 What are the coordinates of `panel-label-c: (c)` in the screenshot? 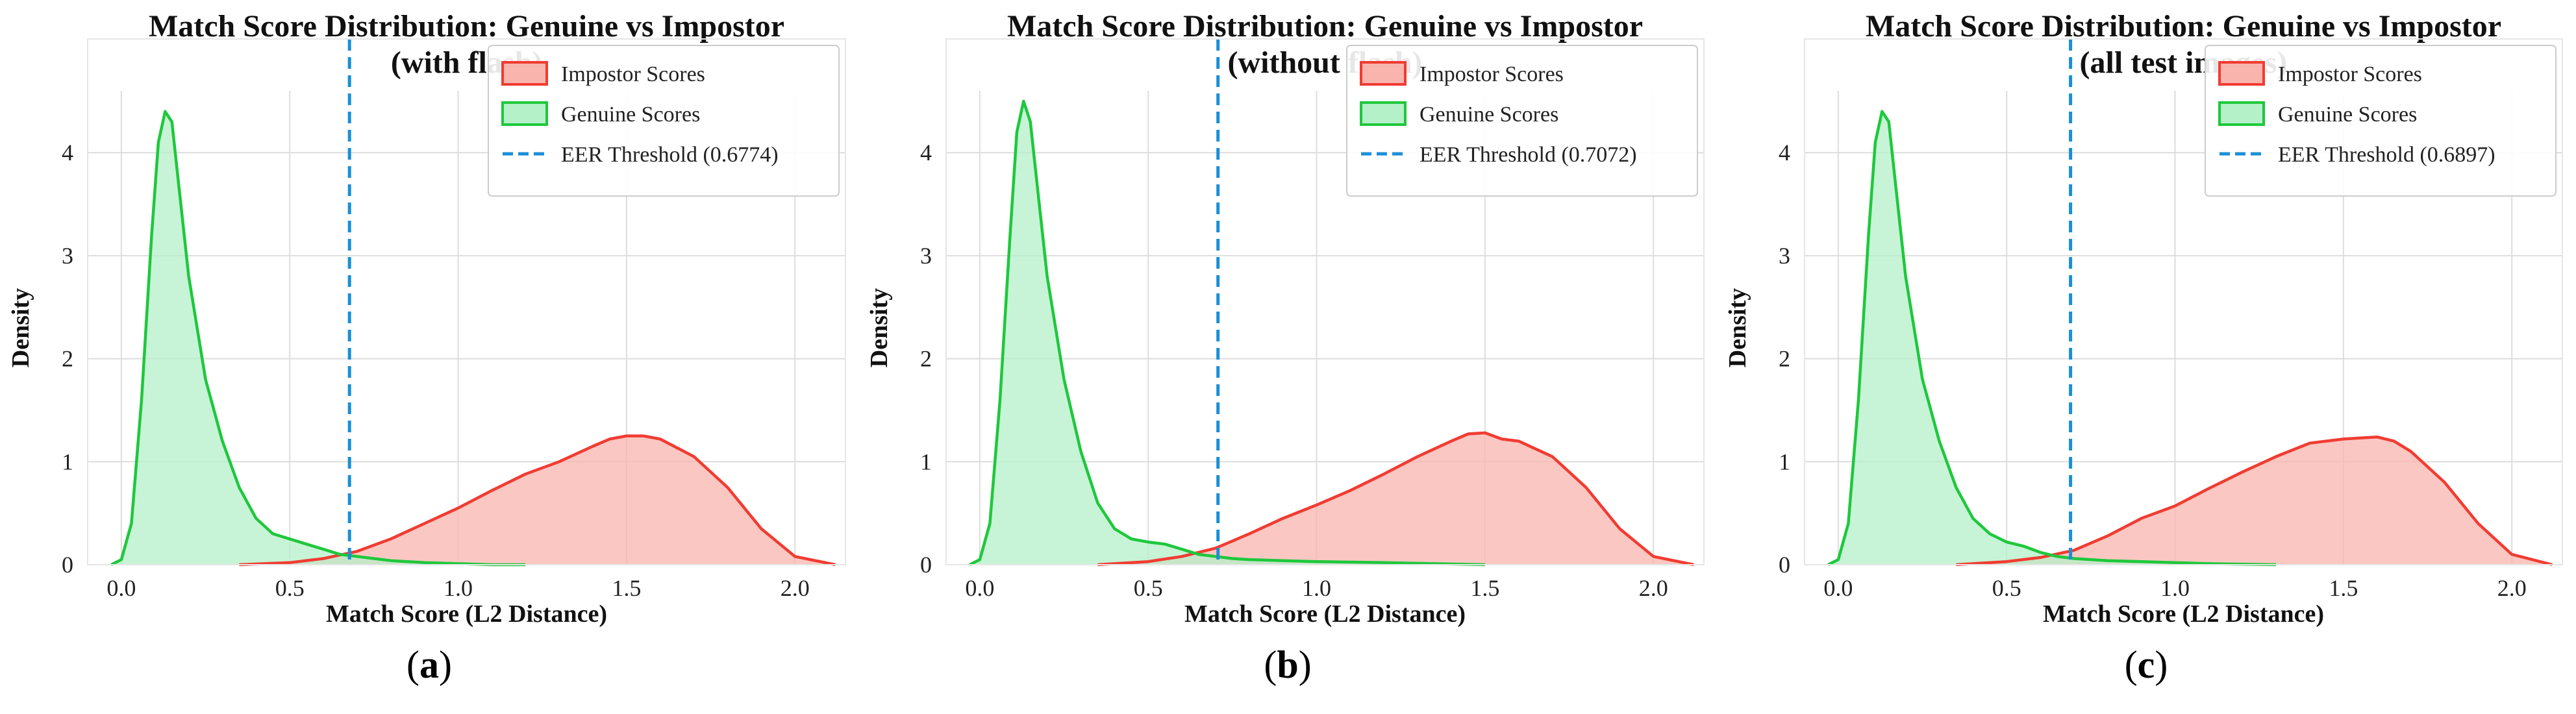 It's located at (2146, 664).